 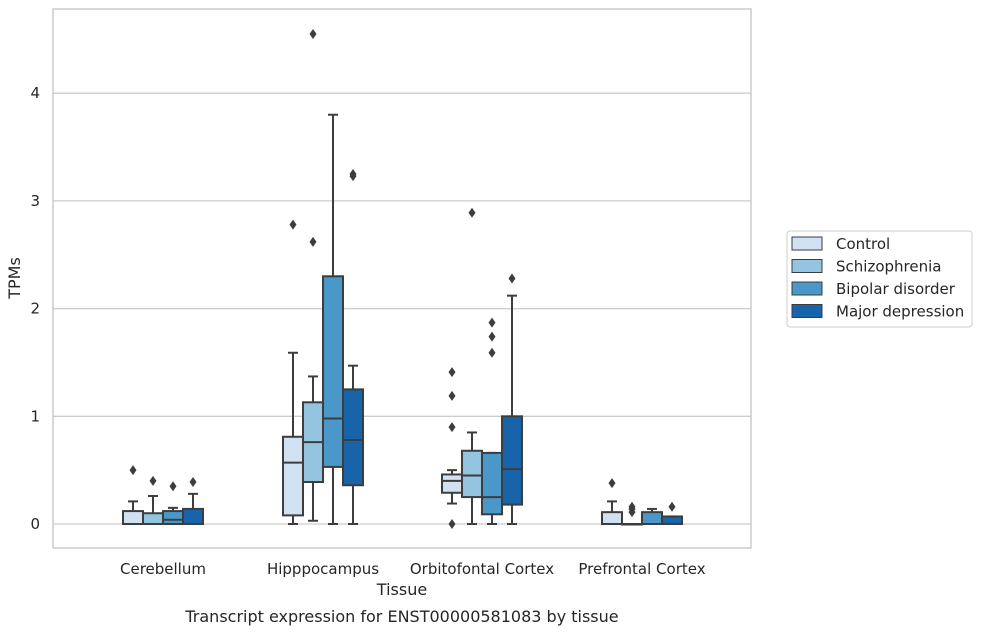 I want to click on x-tick-label: Cerebellum, so click(x=163, y=569).